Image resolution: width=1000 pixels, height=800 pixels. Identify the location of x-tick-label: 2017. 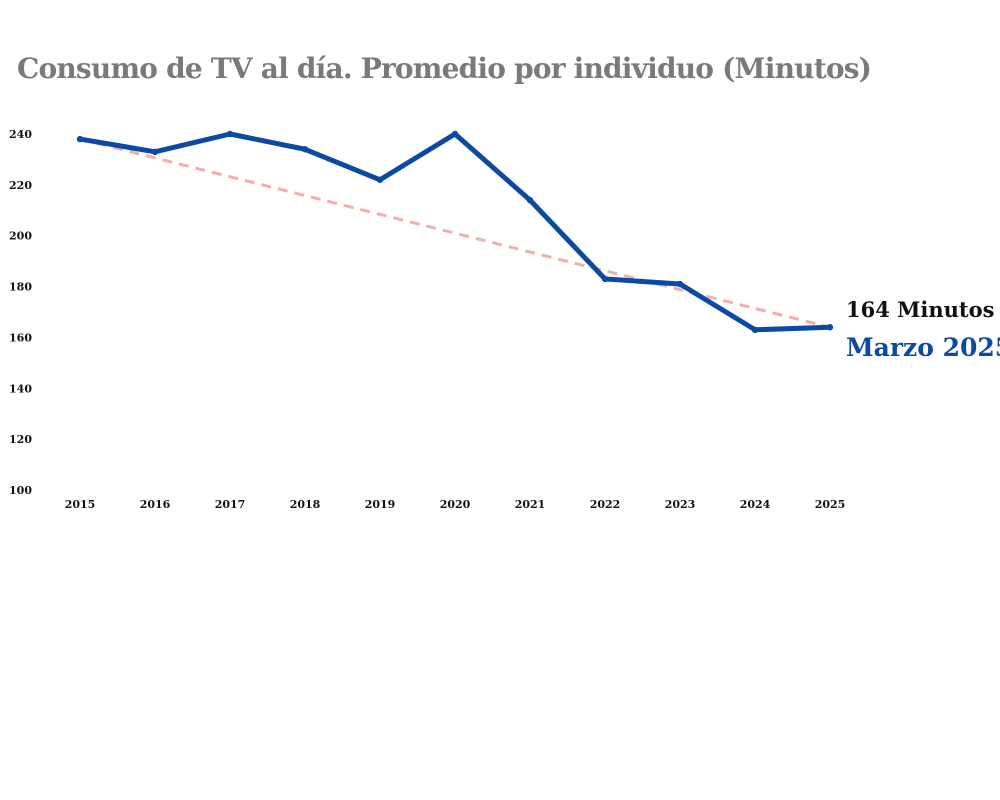
(230, 504).